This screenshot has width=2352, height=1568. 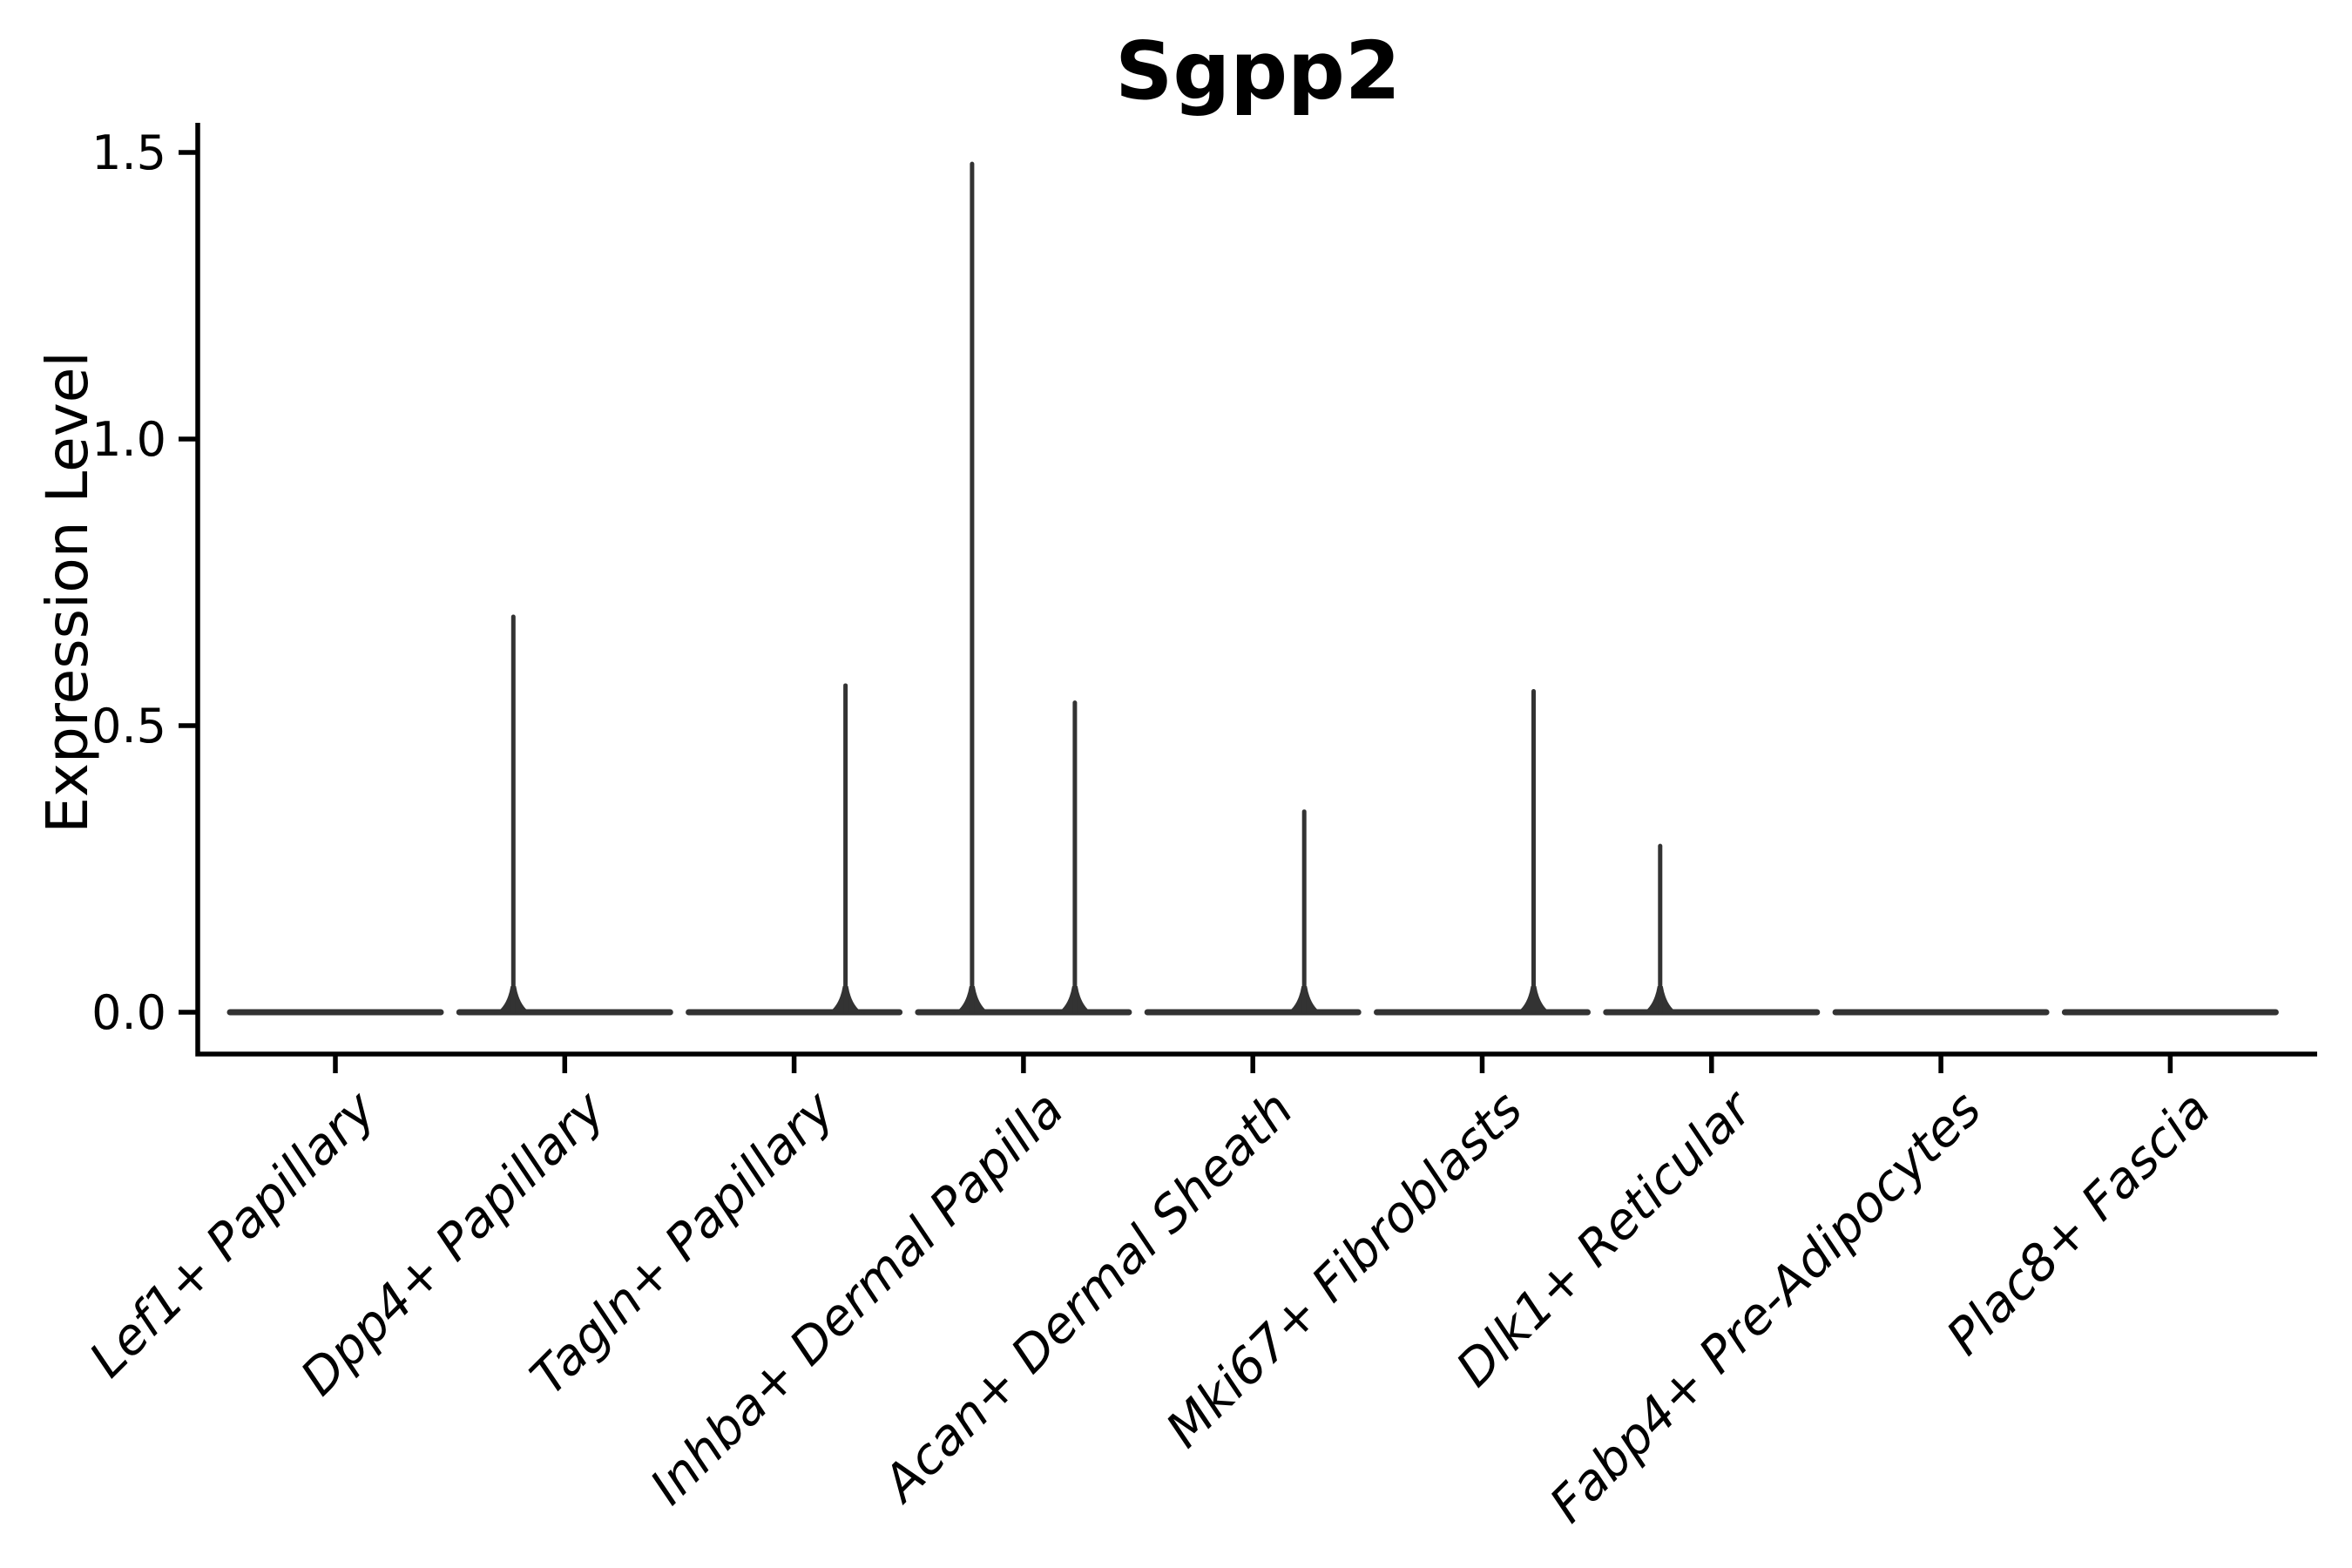 What do you see at coordinates (145, 582) in the screenshot?
I see `y-axis-ticks: 0.0 0.5 1.0 1.5` at bounding box center [145, 582].